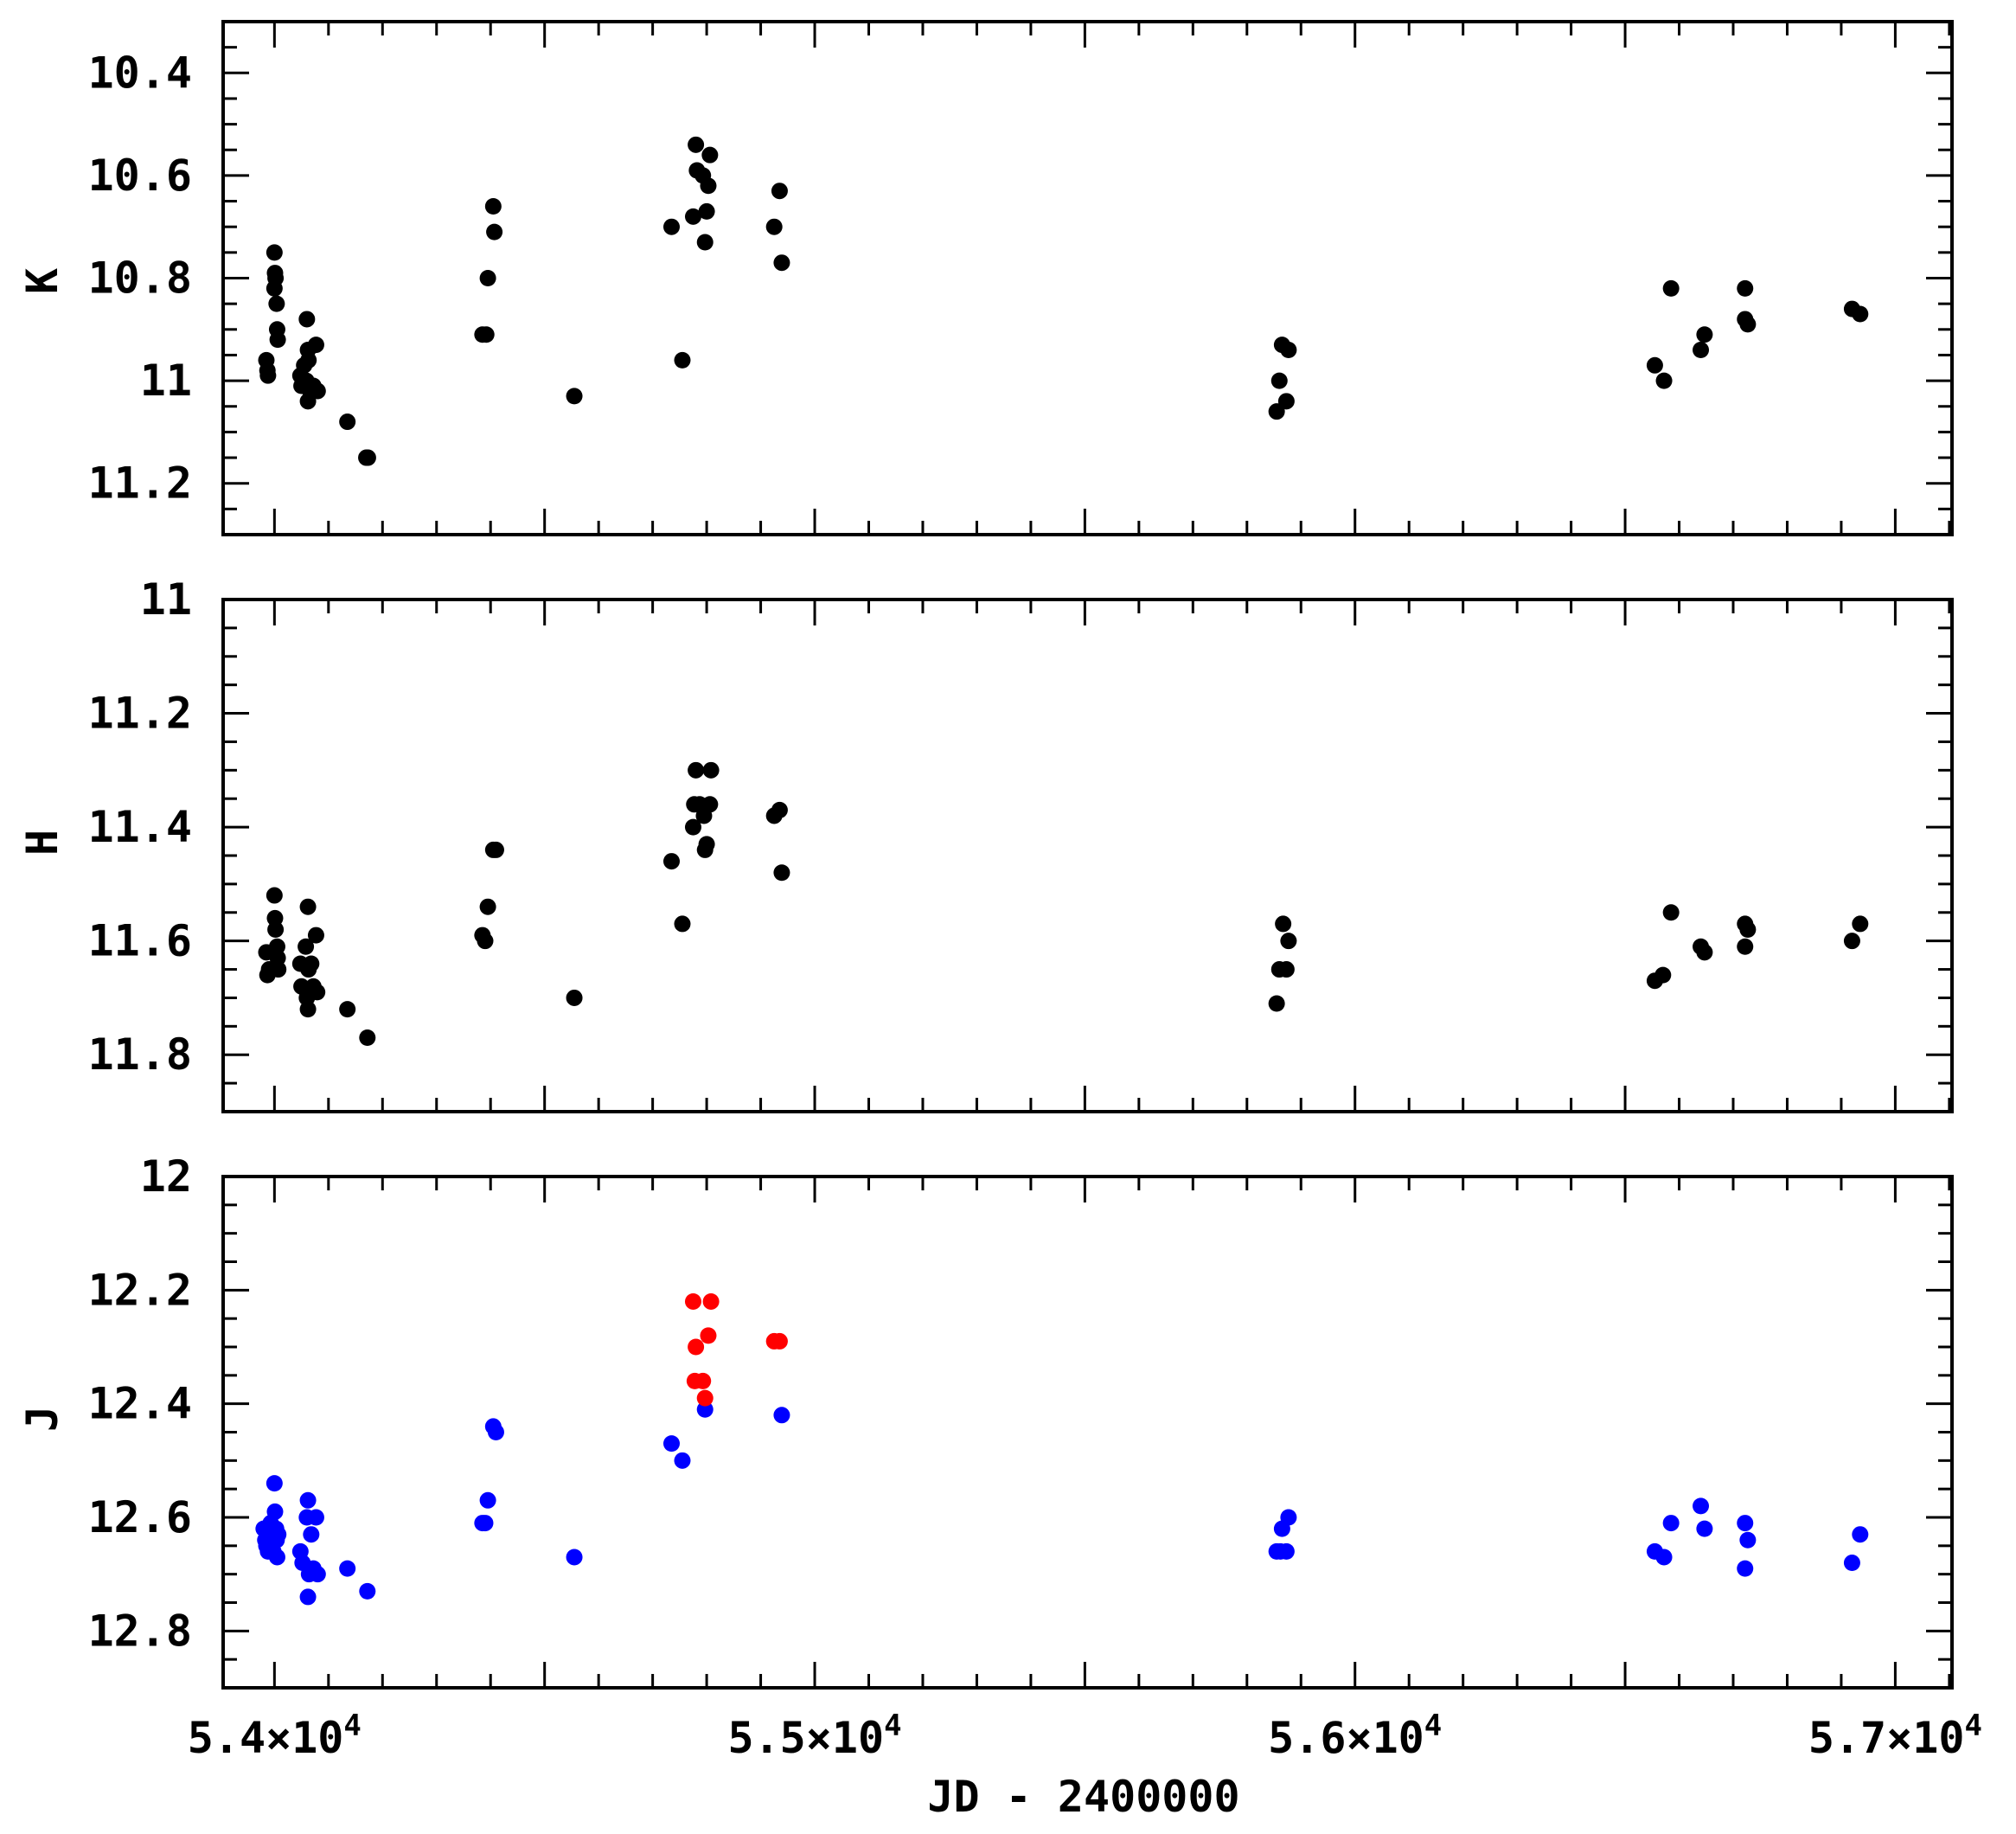 The width and height of the screenshot is (2016, 1834). I want to click on k-y-tick-label: 11.2, so click(140, 483).